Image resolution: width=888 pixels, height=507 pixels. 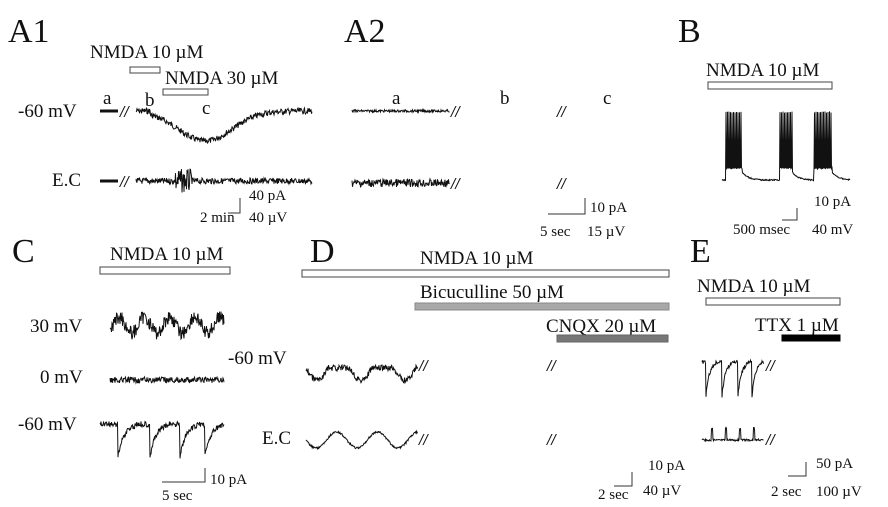 What do you see at coordinates (613, 495) in the screenshot?
I see `d-scale-time: 2 sec` at bounding box center [613, 495].